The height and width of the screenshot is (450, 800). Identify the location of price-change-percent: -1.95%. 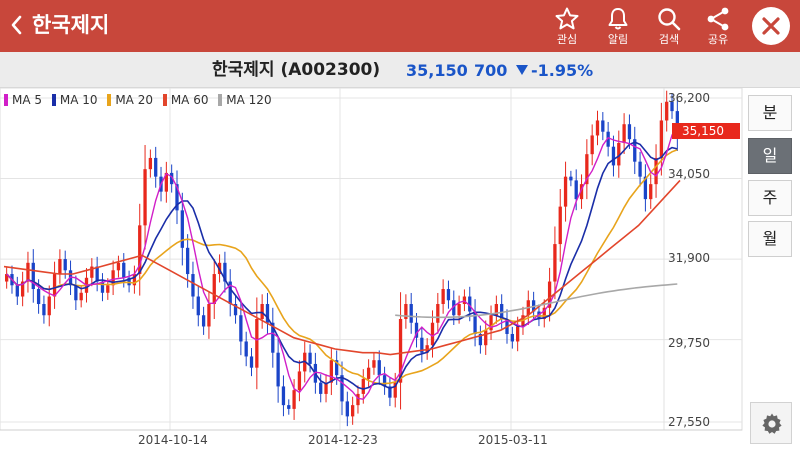
(554, 71).